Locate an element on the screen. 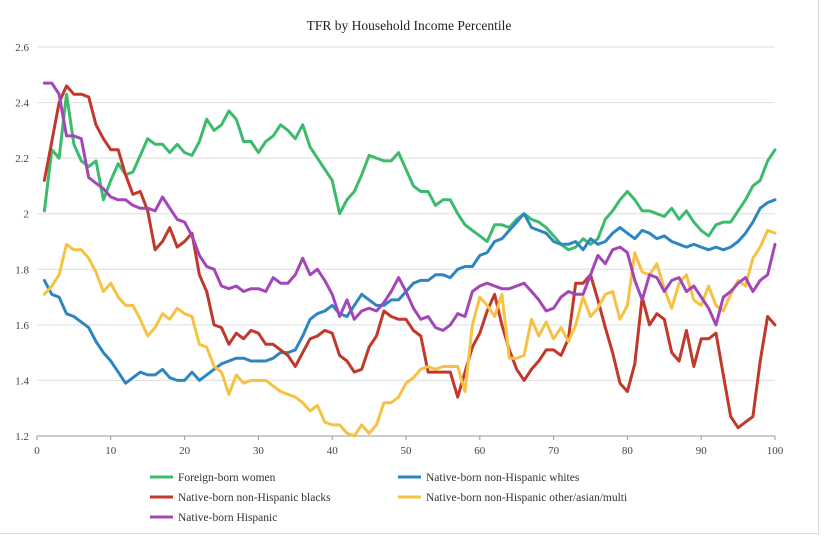 The width and height of the screenshot is (830, 541). y-tick-label: 2.2 is located at coordinates (22, 159).